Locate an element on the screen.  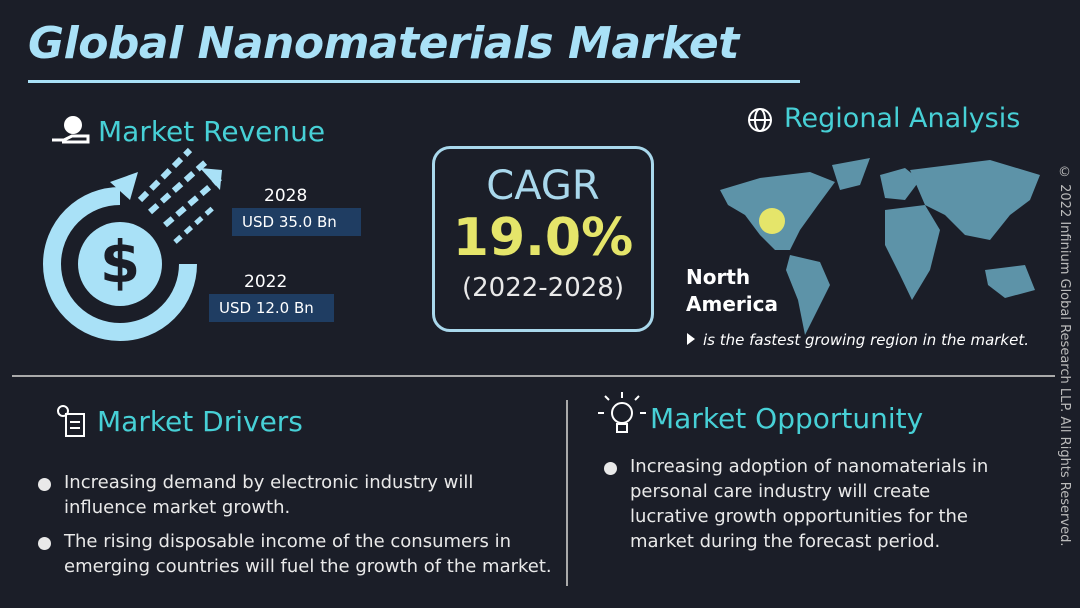
year: 2028 is located at coordinates (286, 196).